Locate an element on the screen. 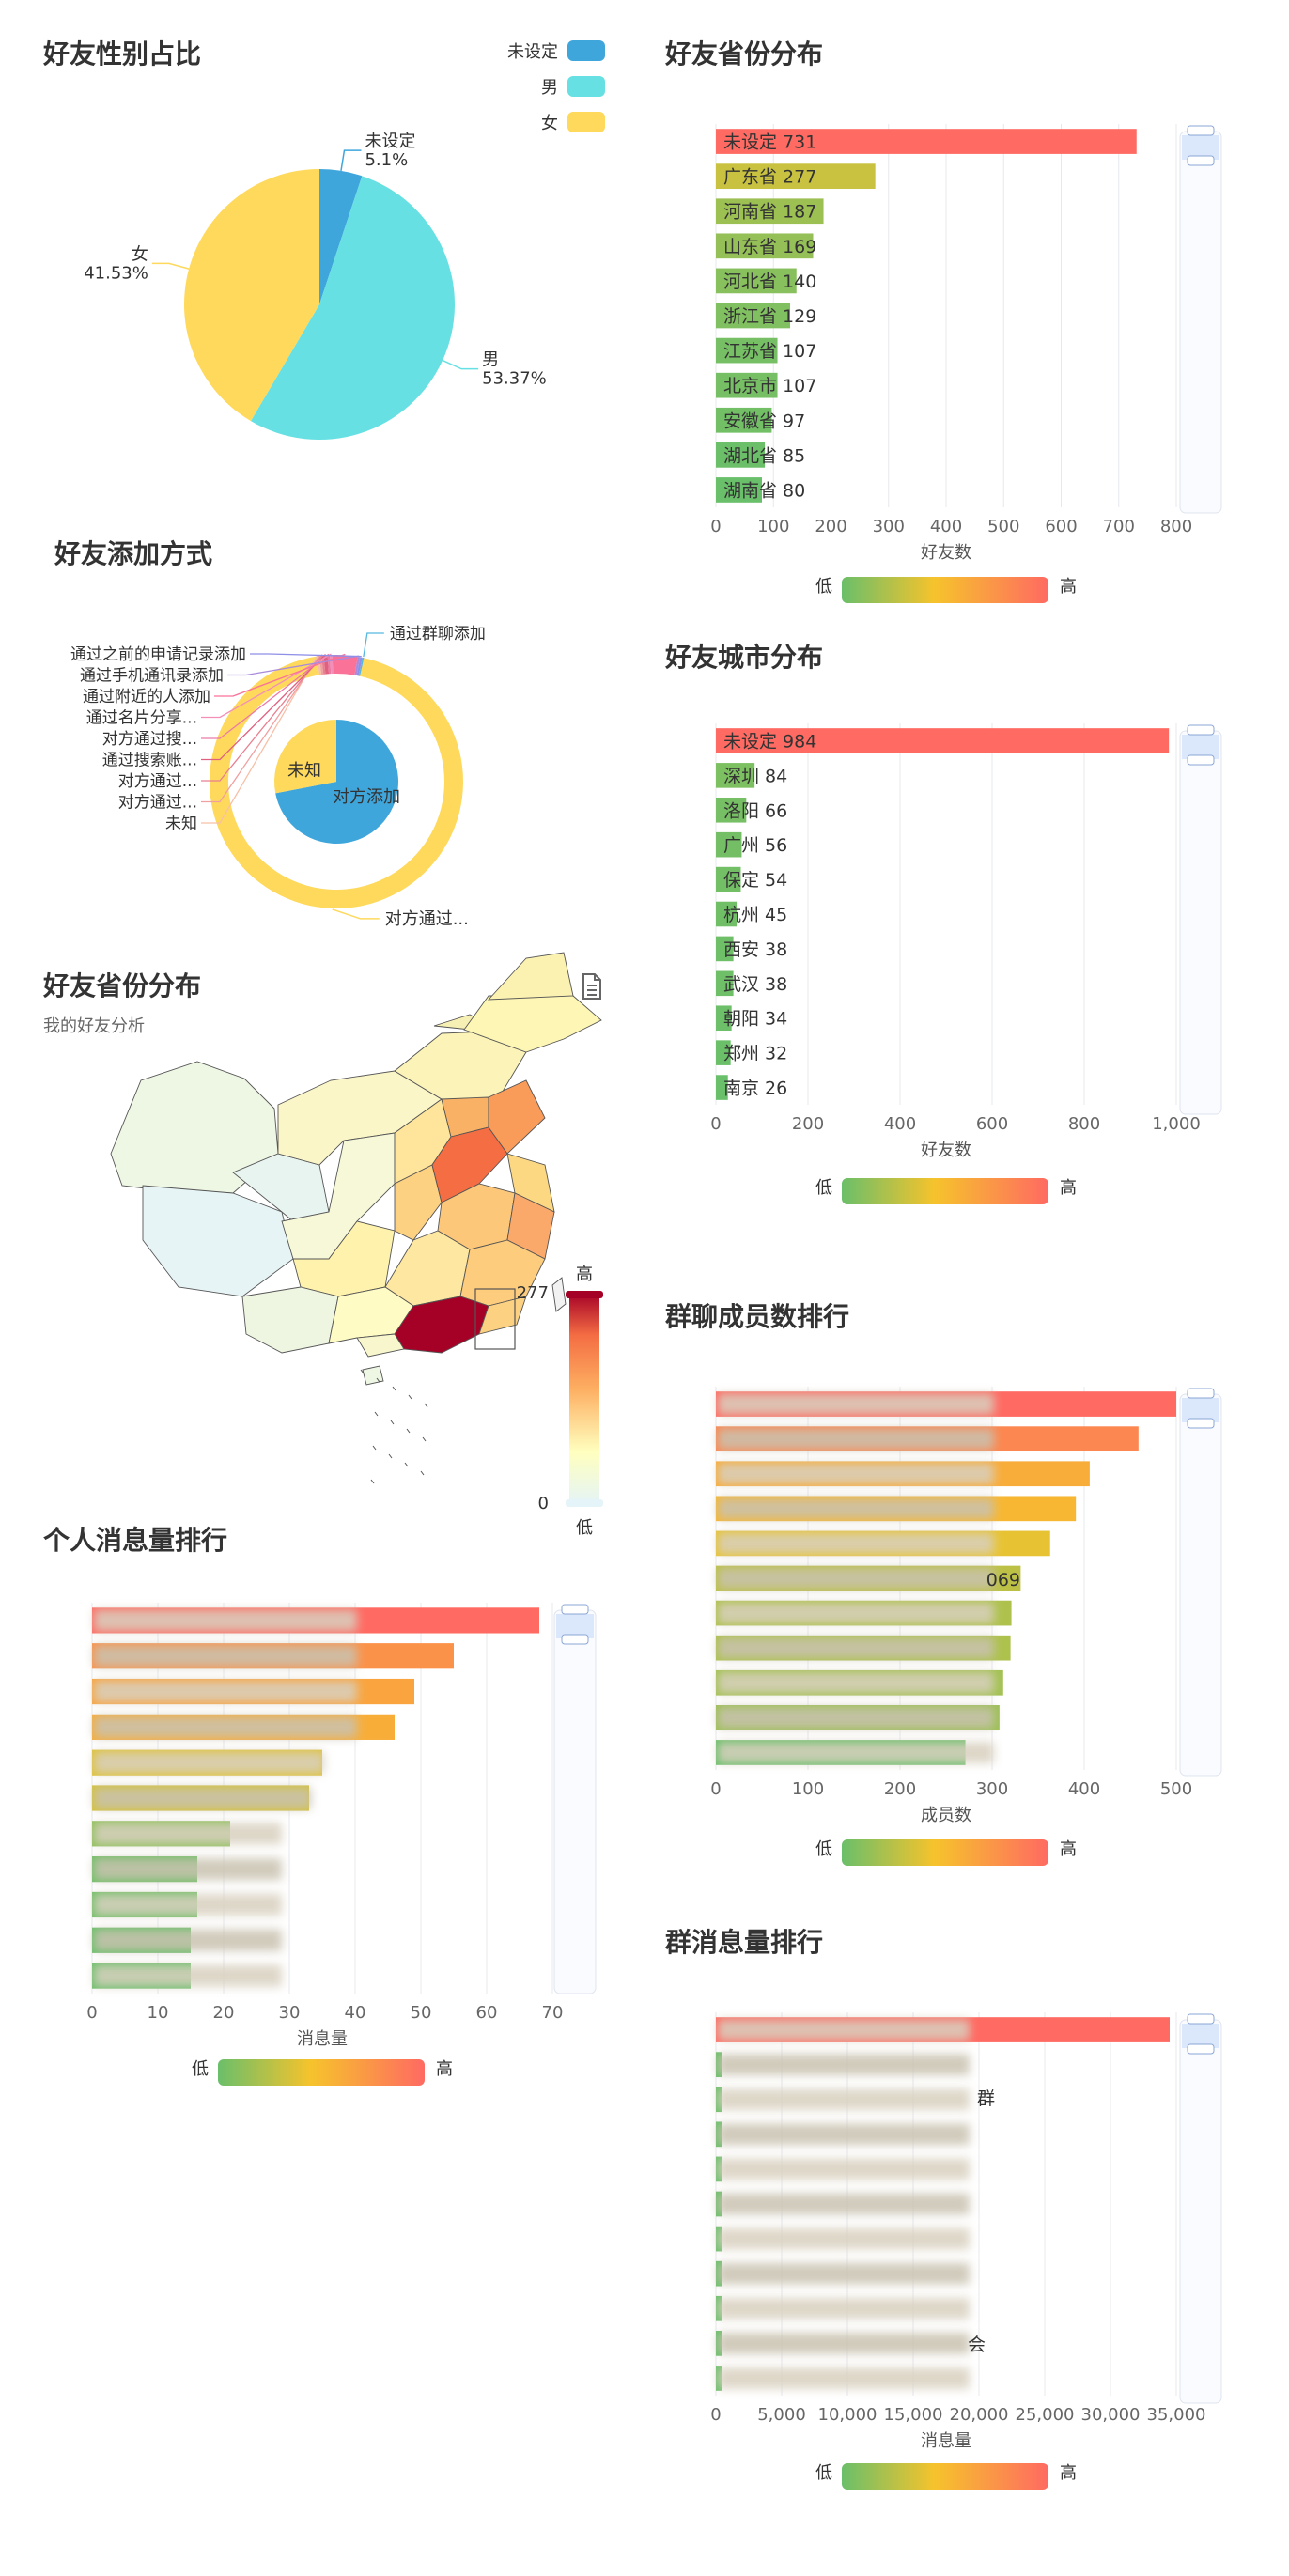 Image resolution: width=1289 pixels, height=2576 pixels. city_bar-bar-label: 未设定 984 is located at coordinates (769, 741).